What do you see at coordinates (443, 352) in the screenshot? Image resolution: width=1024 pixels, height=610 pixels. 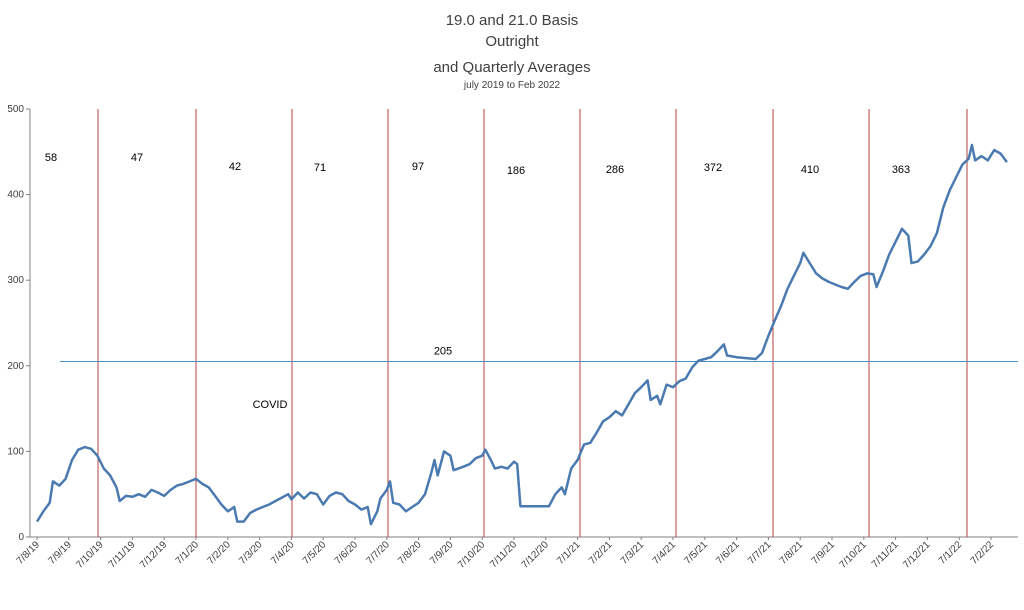 I see `average-label: 205` at bounding box center [443, 352].